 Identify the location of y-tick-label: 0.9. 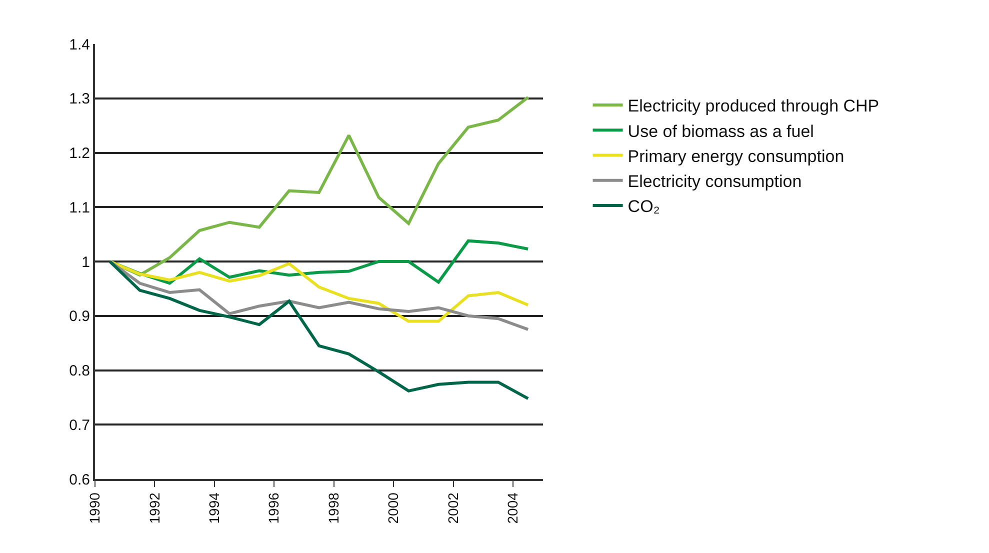
(79, 317).